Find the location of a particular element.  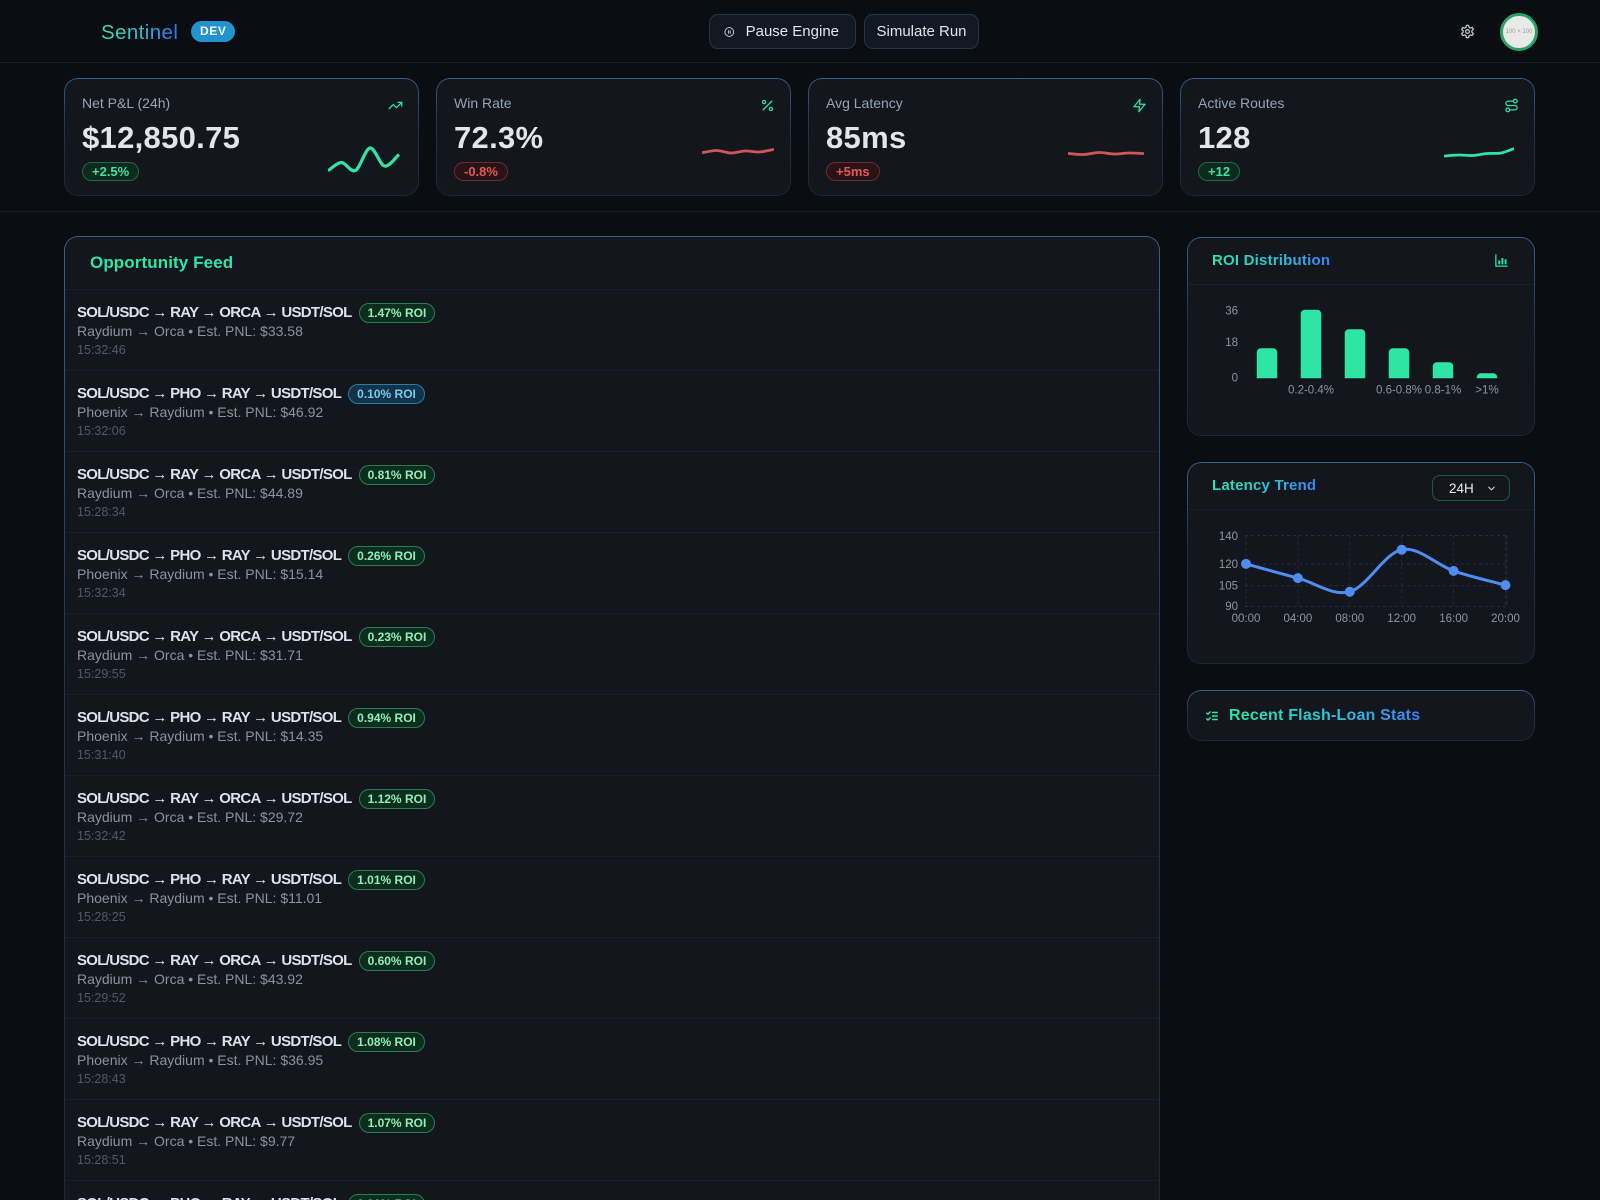

svg-text: 90 is located at coordinates (1231, 607).